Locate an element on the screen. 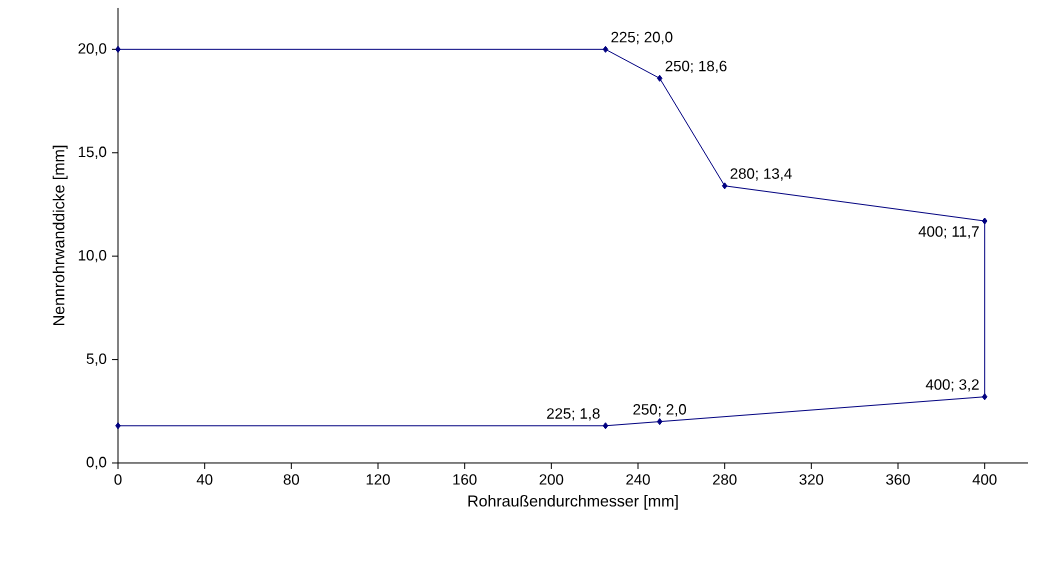  data-label: 400; 11,7 is located at coordinates (948, 232).